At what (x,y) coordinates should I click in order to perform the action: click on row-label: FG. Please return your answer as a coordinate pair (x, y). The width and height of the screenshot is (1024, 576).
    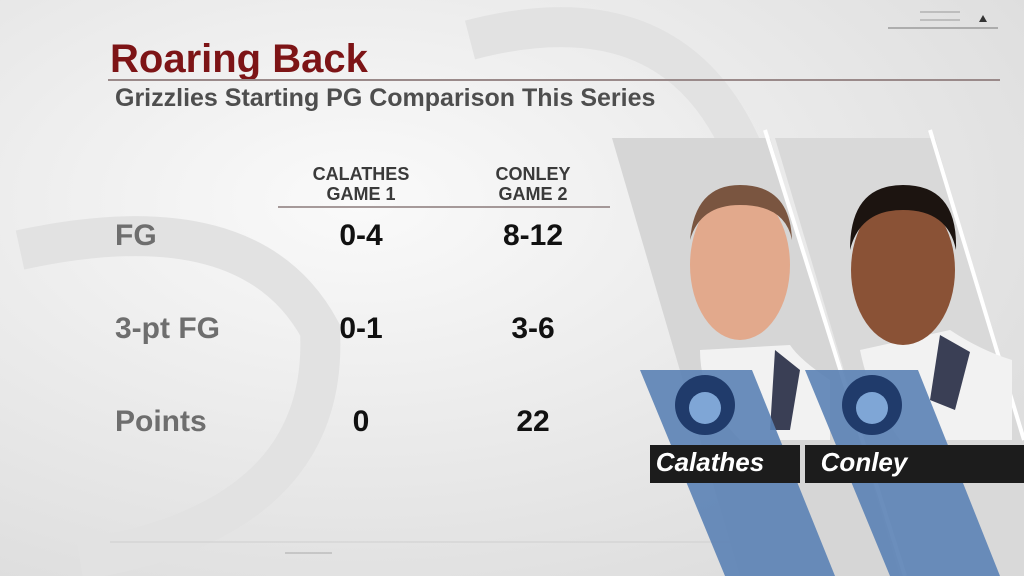
    Looking at the image, I should click on (136, 235).